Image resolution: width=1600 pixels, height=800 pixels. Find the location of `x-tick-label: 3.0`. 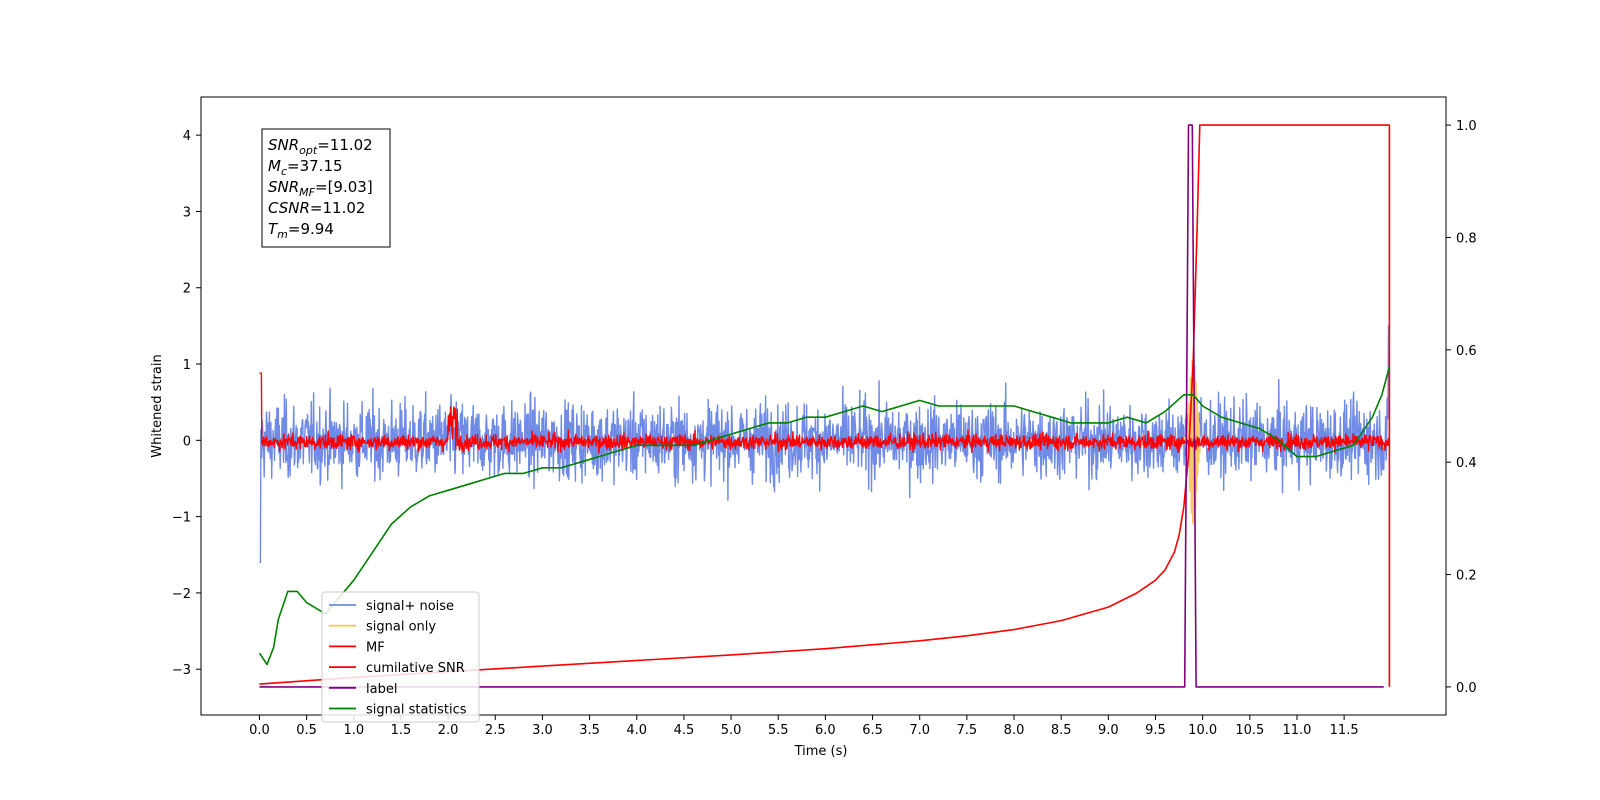

x-tick-label: 3.0 is located at coordinates (542, 730).